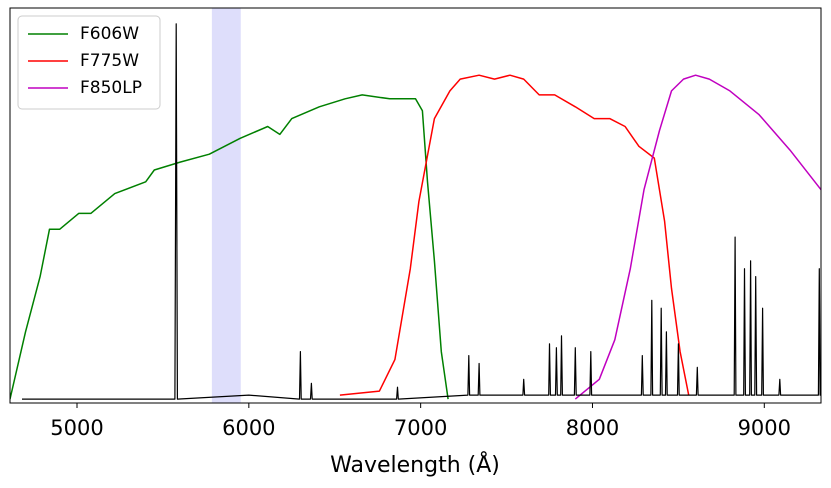  Describe the element at coordinates (111, 88) in the screenshot. I see `legend-label: F850LP` at that location.